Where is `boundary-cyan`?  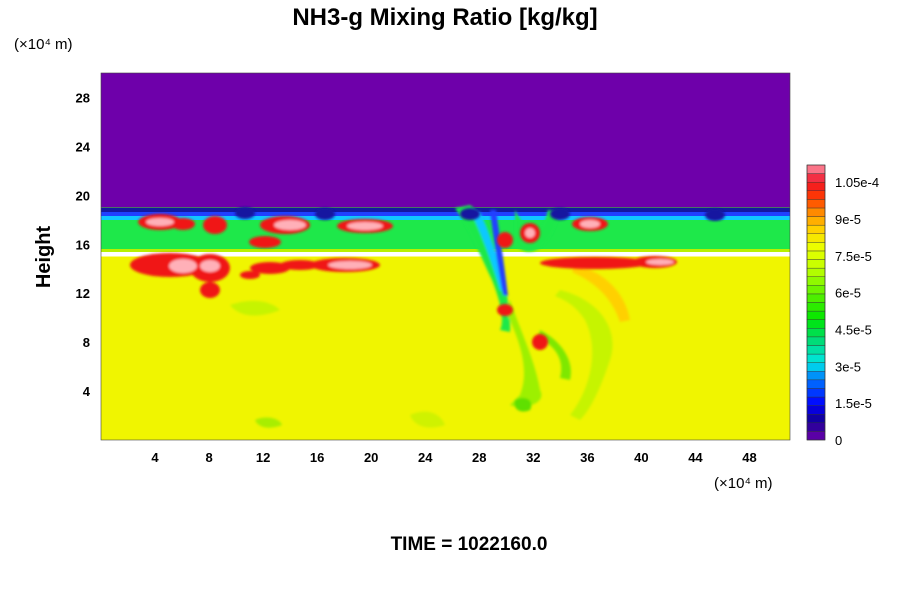
boundary-cyan is located at coordinates (445, 218).